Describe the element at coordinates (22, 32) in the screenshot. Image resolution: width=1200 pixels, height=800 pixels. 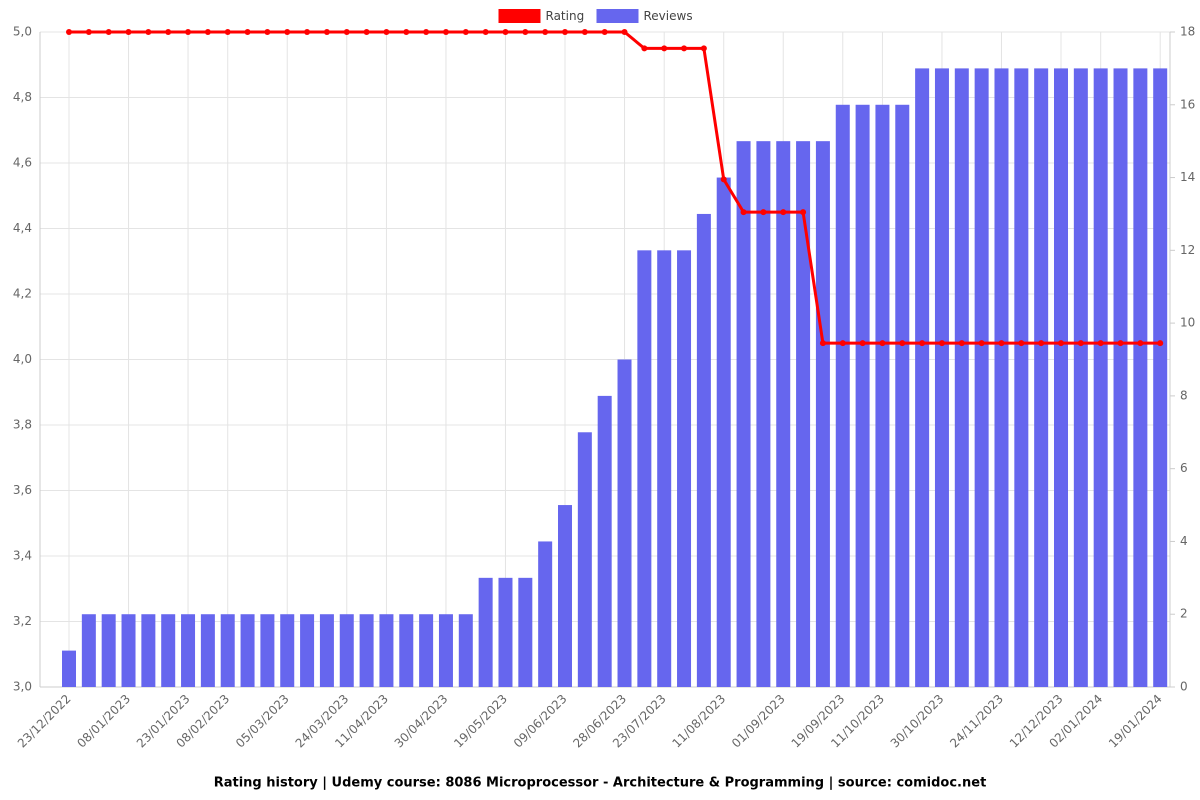
I see `y-tick-label: 5,0` at that location.